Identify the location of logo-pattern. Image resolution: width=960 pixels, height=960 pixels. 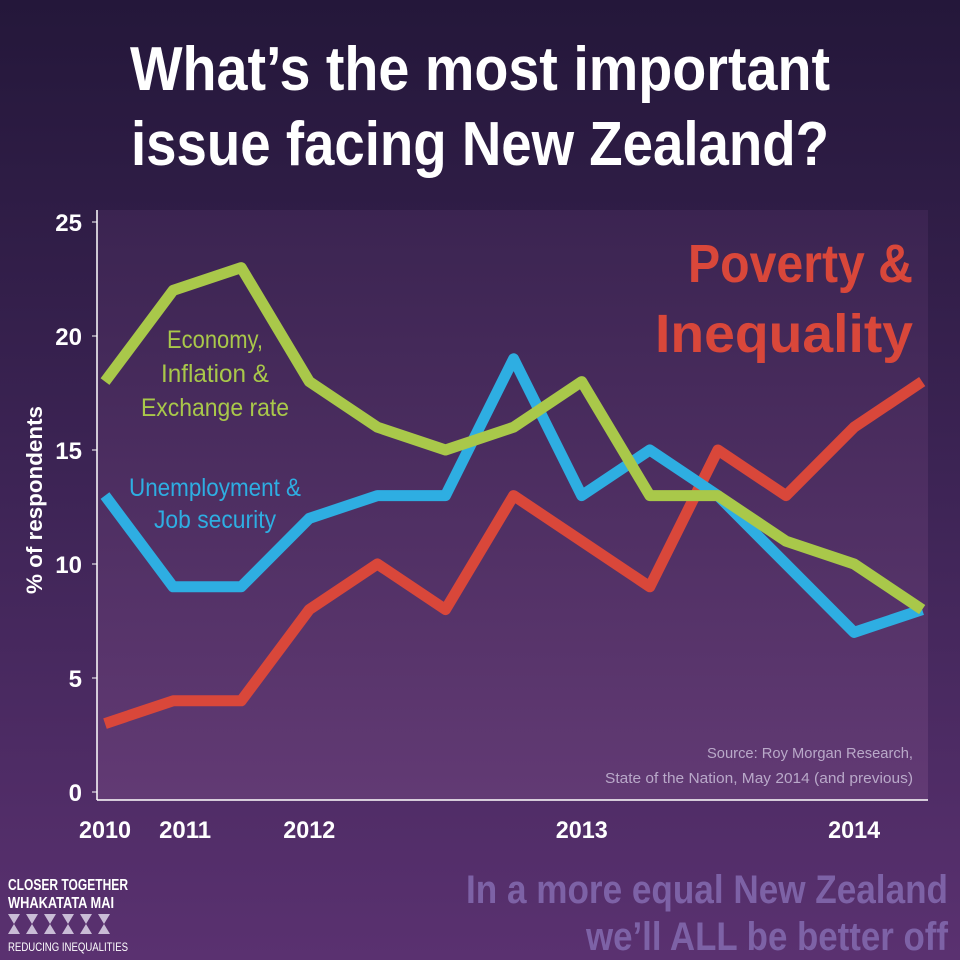
(59, 924).